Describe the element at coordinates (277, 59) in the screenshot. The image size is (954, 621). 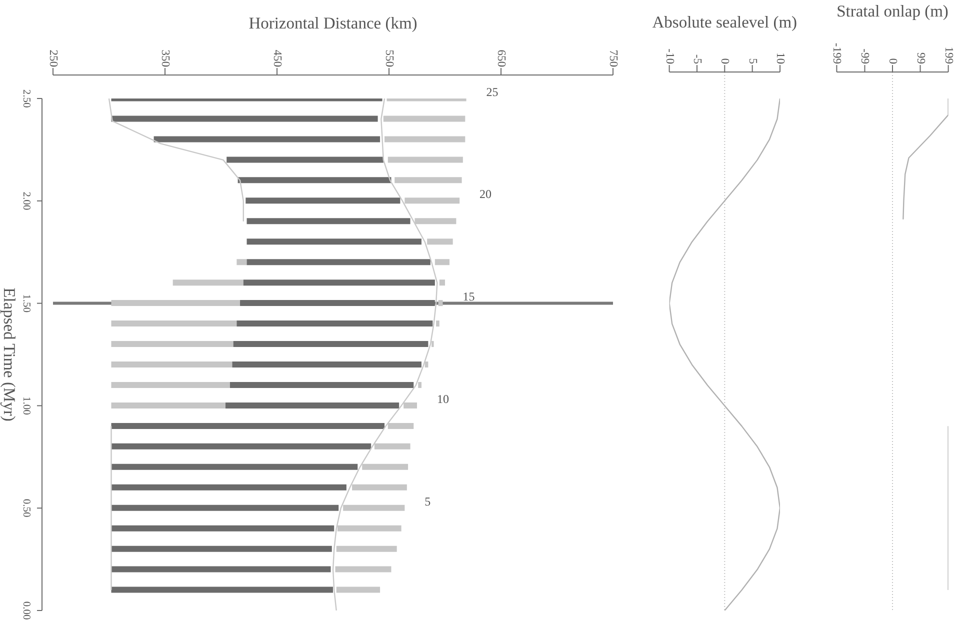
I see `x-tick-label: 450` at that location.